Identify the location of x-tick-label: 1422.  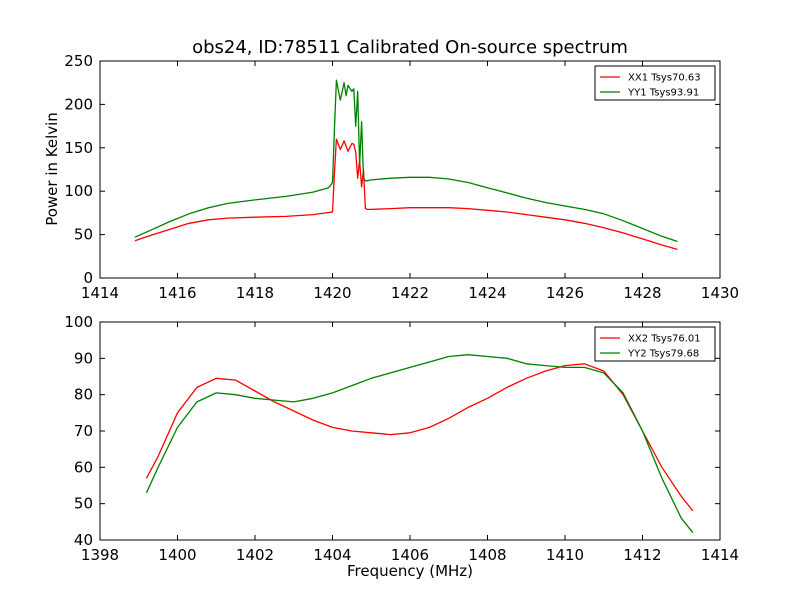
(410, 293).